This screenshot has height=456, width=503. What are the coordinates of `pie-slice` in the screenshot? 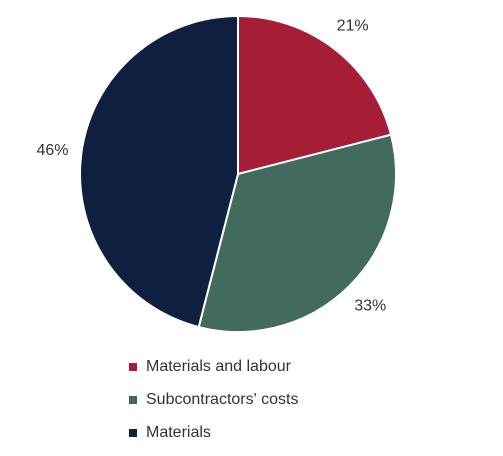 It's located at (315, 95).